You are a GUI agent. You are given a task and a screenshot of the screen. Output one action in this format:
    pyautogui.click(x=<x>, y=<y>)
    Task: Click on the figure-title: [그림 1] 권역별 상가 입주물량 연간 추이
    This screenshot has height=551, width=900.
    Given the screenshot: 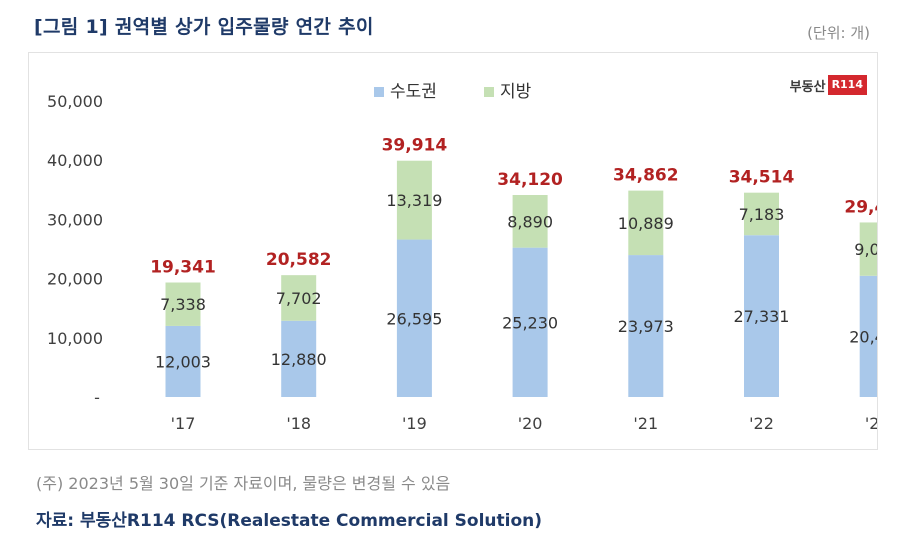 What is the action you would take?
    pyautogui.click(x=204, y=27)
    